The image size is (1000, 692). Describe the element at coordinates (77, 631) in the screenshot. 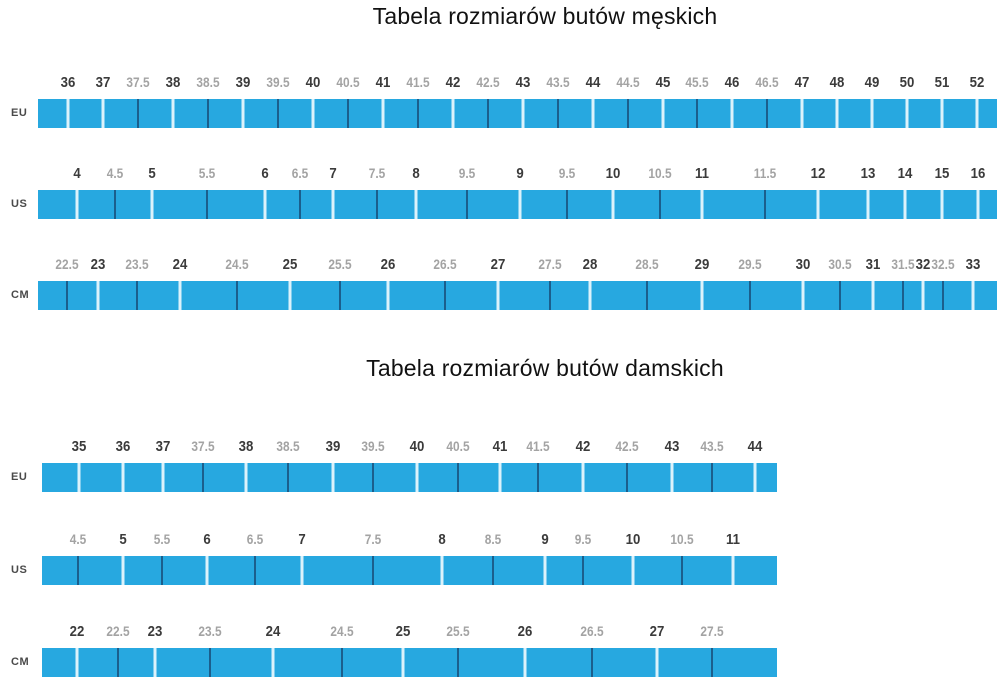

I see `size-label: 22` at that location.